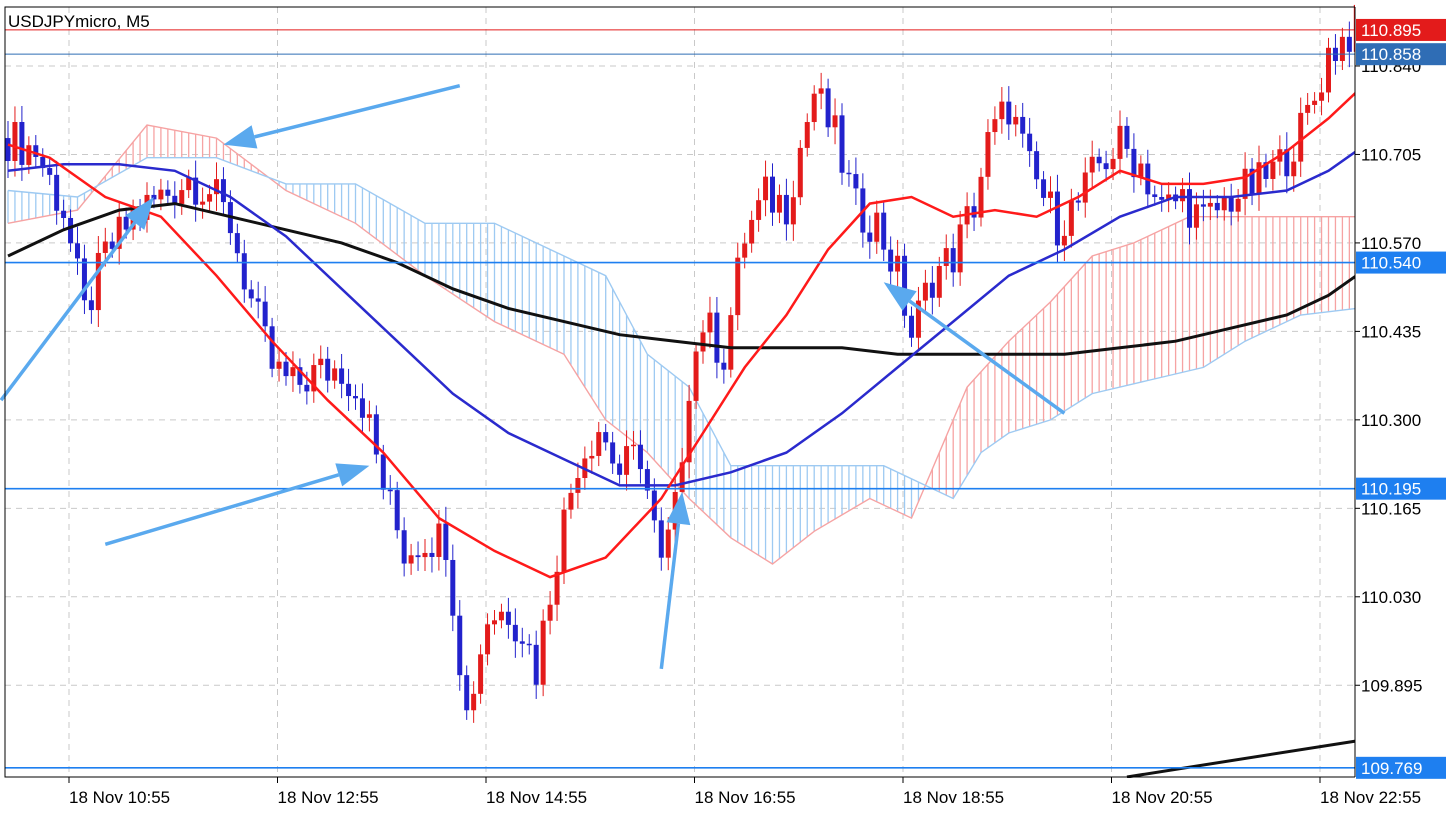 This screenshot has width=1448, height=815. I want to click on annotation-arrow, so click(68, 311).